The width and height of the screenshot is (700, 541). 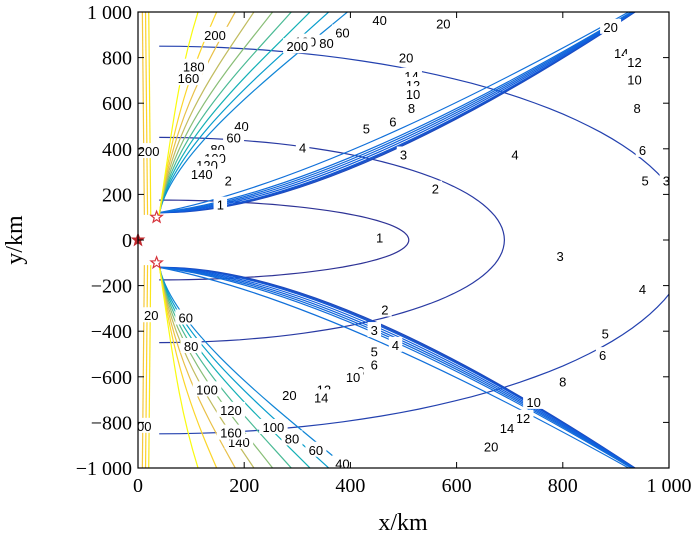 I want to click on y-tick-label: −200, so click(x=111, y=287).